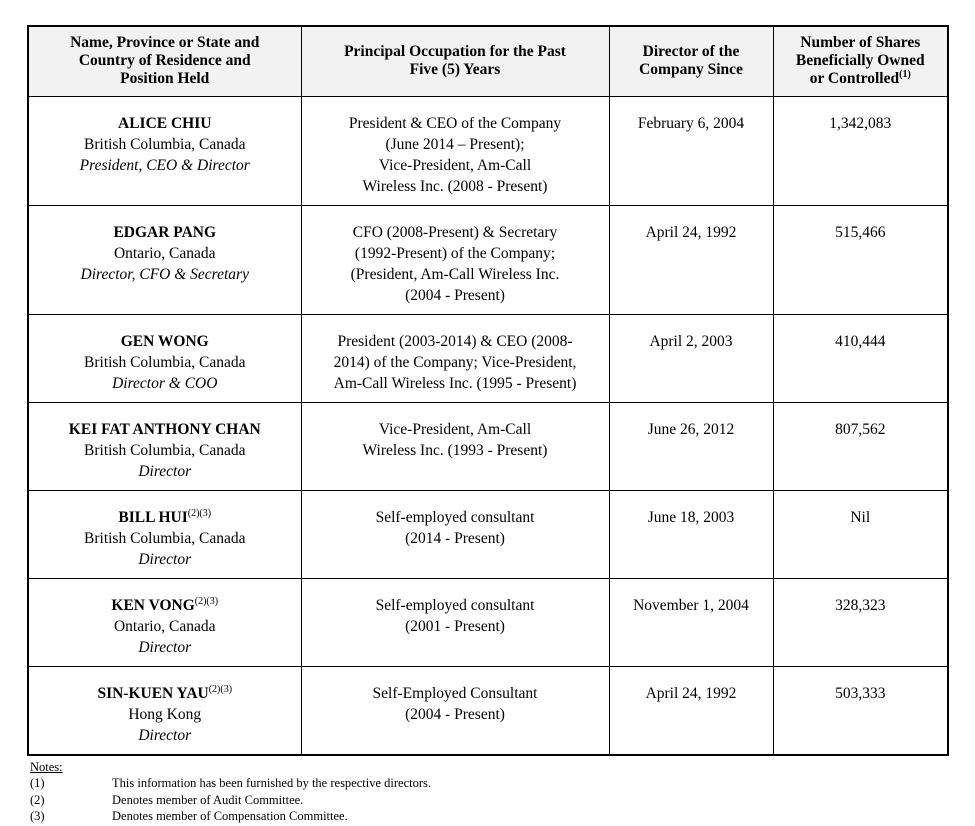 This screenshot has width=975, height=826. Describe the element at coordinates (153, 693) in the screenshot. I see `director-name: SIN-KUEN YAU` at that location.